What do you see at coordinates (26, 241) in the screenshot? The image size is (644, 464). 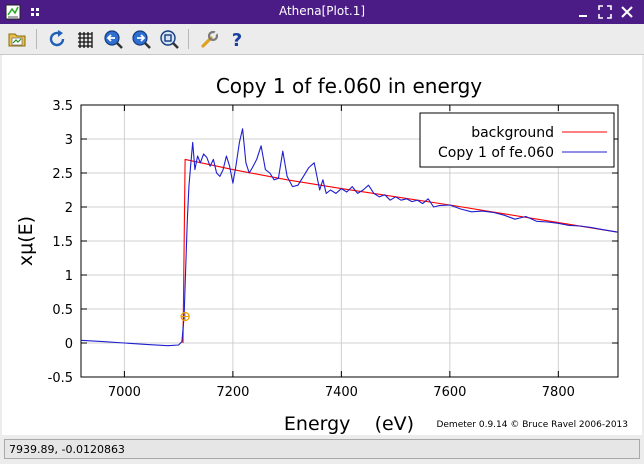 I see `y-axis-label: xμ(E)` at bounding box center [26, 241].